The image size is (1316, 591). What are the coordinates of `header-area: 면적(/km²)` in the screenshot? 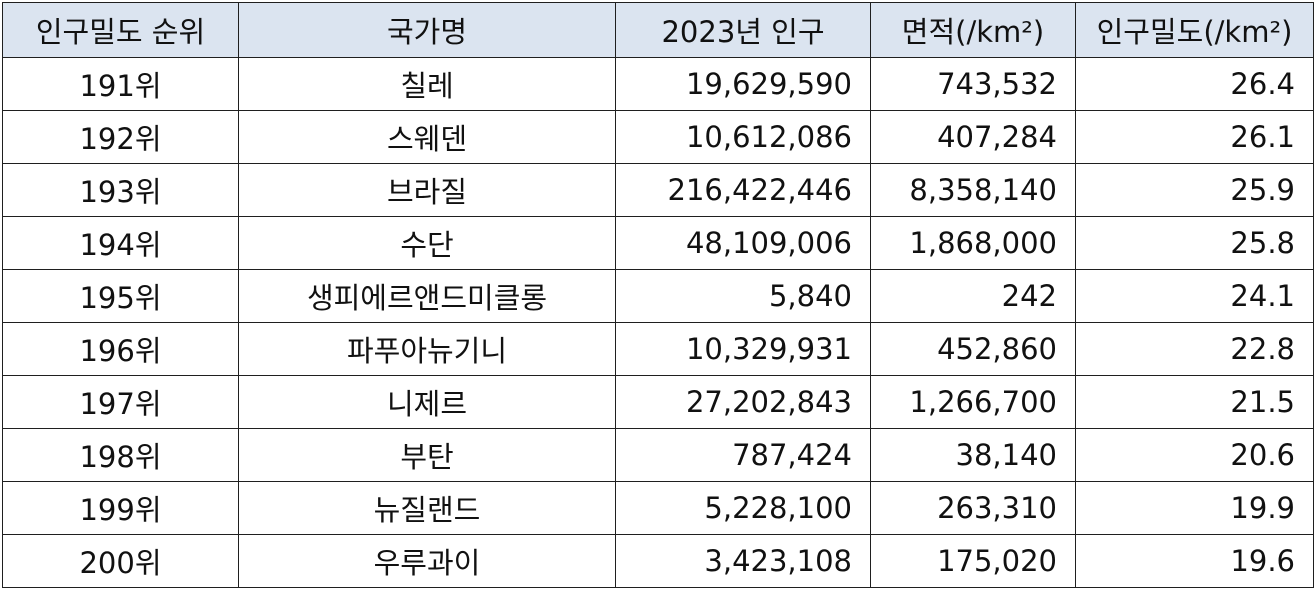 It's located at (973, 30).